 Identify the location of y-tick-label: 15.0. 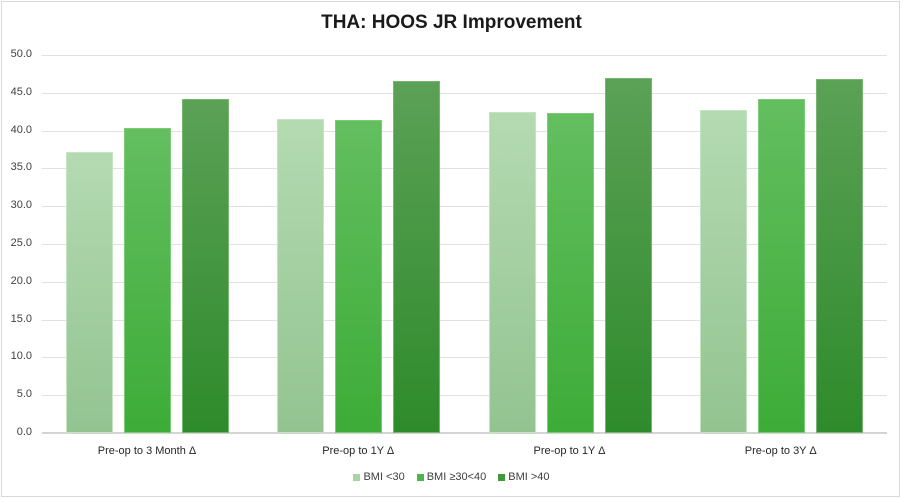
(21, 318).